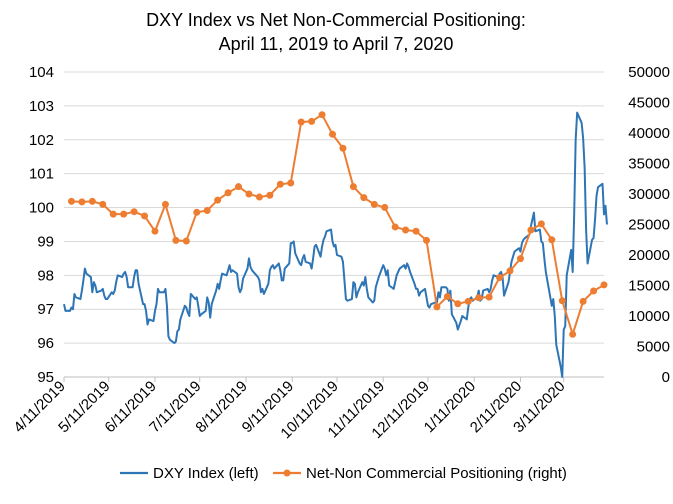  What do you see at coordinates (41, 140) in the screenshot?
I see `left-axis-tick-label: 102` at bounding box center [41, 140].